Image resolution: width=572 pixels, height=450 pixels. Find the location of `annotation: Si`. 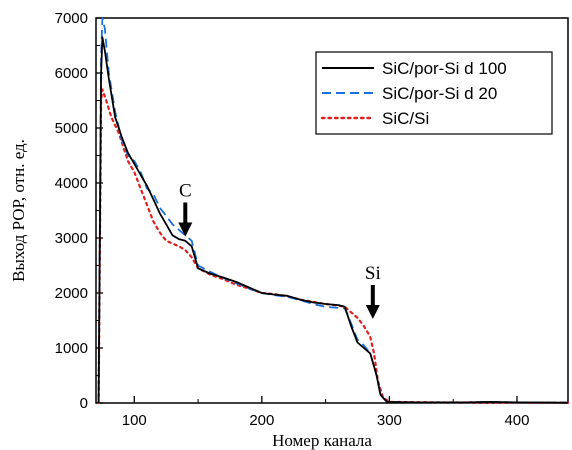

annotation: Si is located at coordinates (373, 291).